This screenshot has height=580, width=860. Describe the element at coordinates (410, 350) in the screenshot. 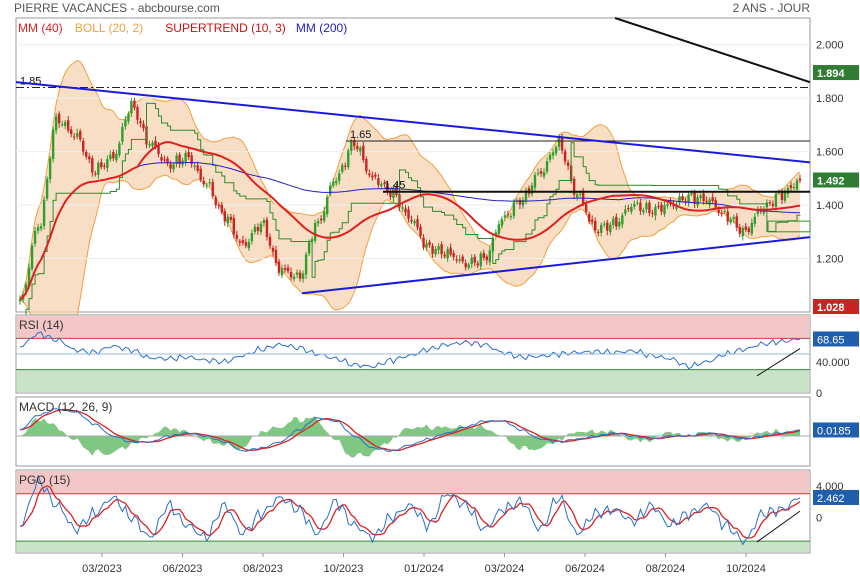

I see `rsi-line` at that location.